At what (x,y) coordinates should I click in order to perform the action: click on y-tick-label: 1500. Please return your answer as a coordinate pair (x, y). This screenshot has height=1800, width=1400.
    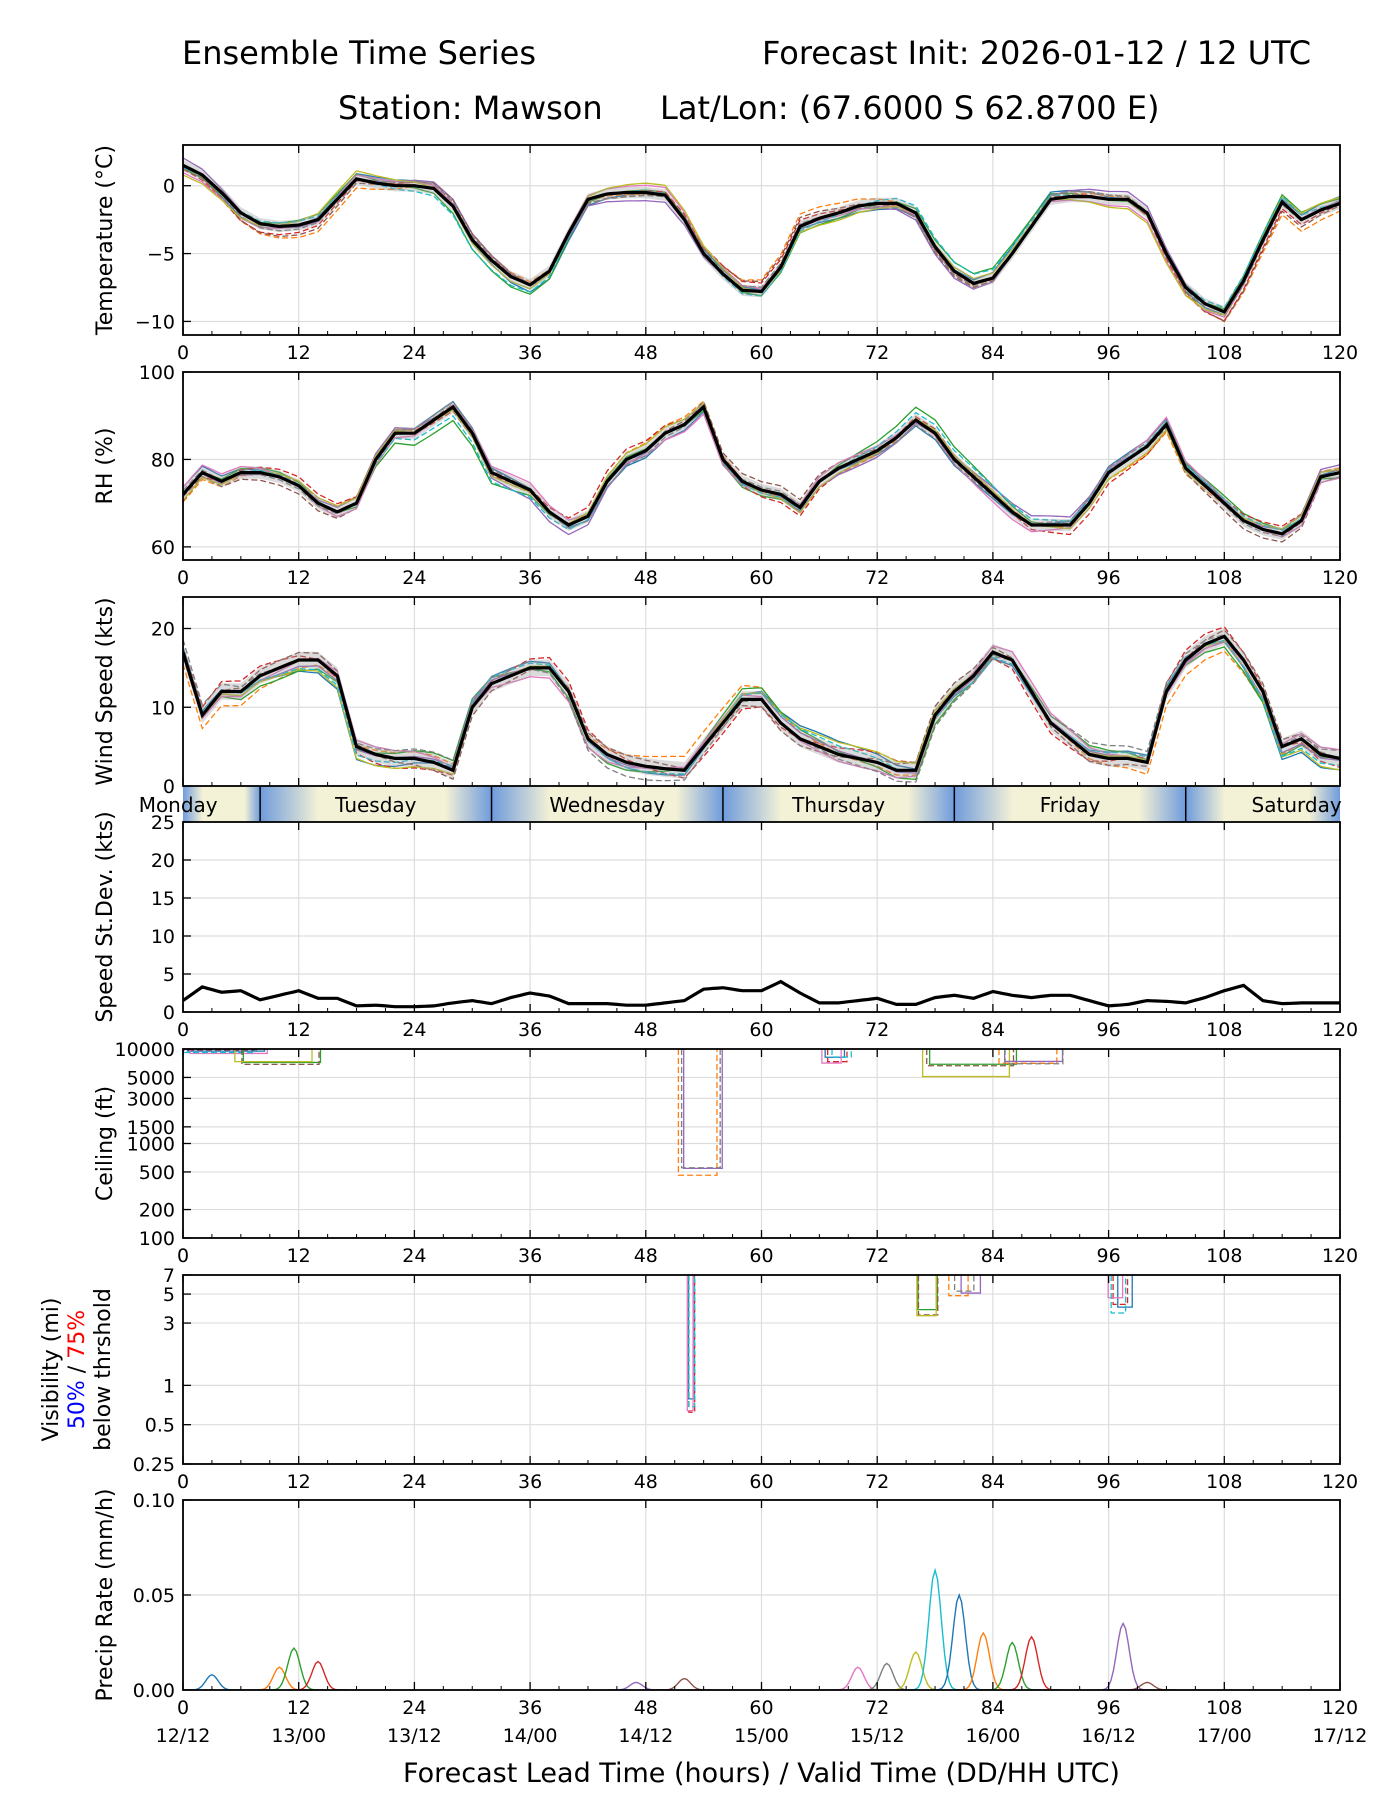
    Looking at the image, I should click on (151, 1128).